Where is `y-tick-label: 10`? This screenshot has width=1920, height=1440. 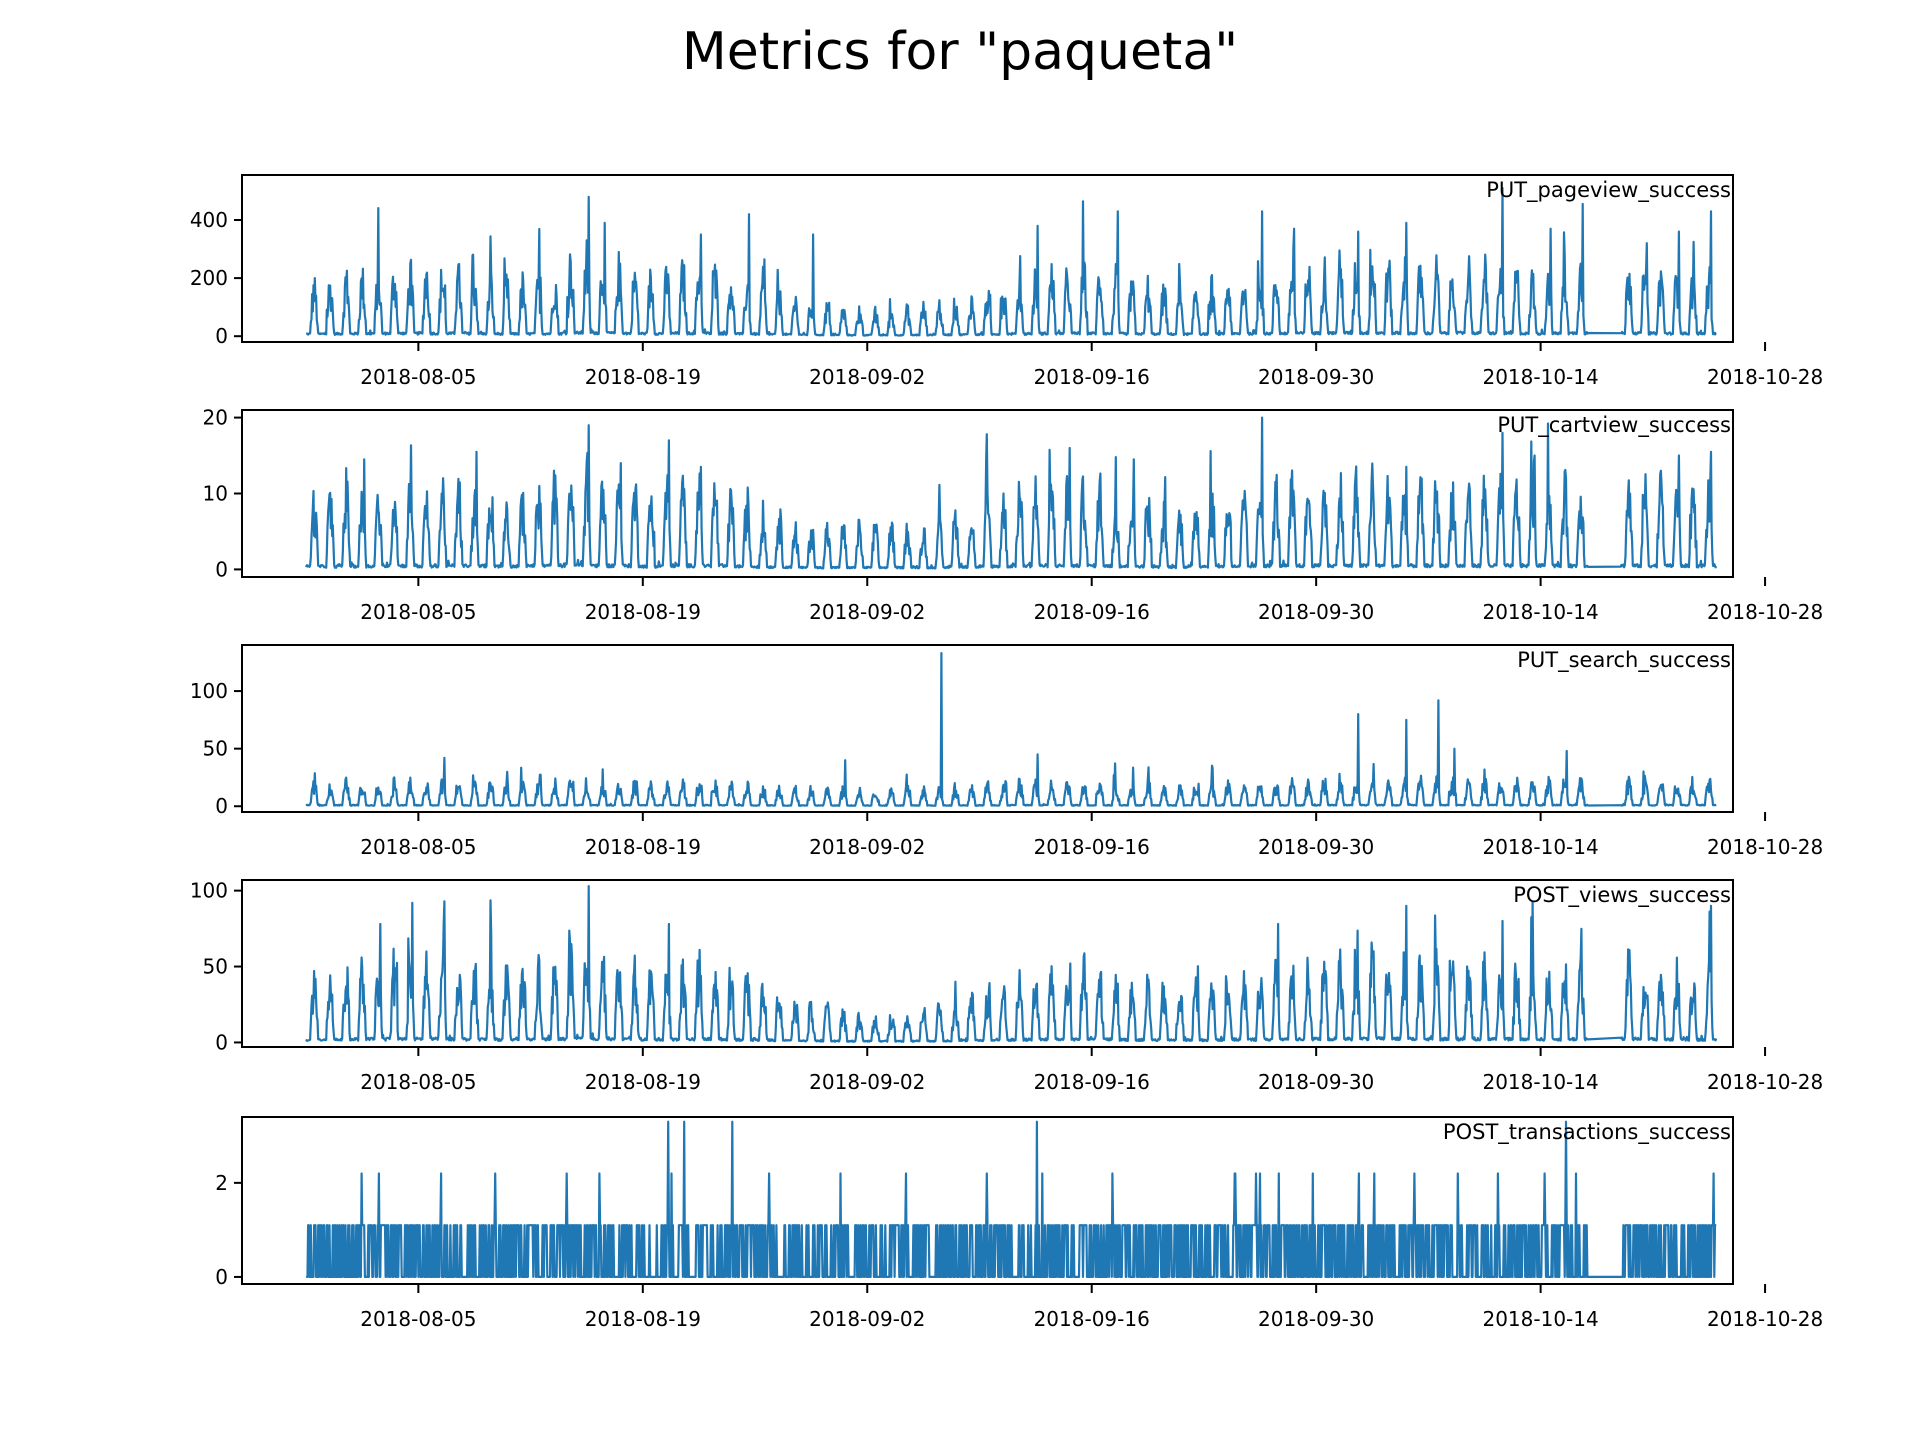 y-tick-label: 10 is located at coordinates (215, 494).